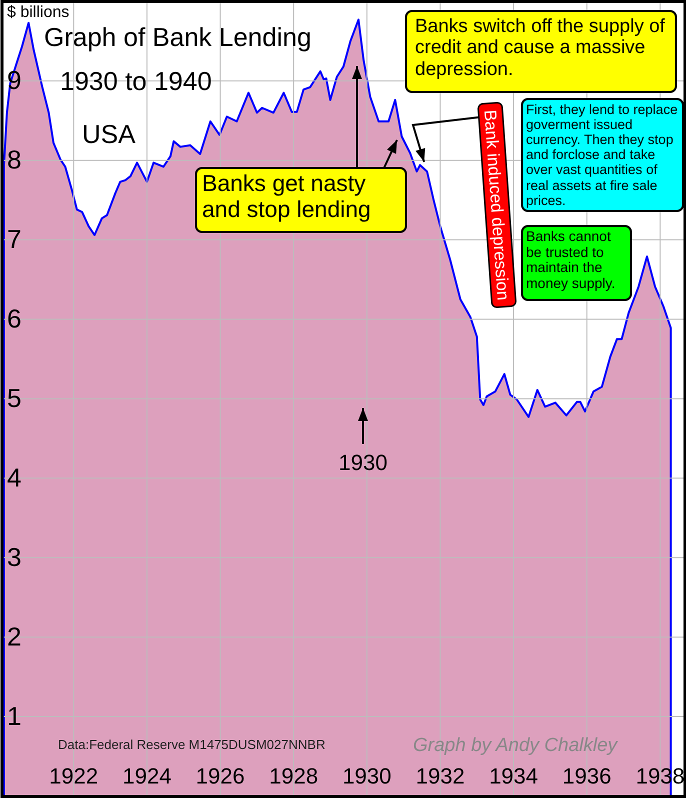 Image resolution: width=686 pixels, height=798 pixels. What do you see at coordinates (587, 776) in the screenshot?
I see `x-tick-label: 1936` at bounding box center [587, 776].